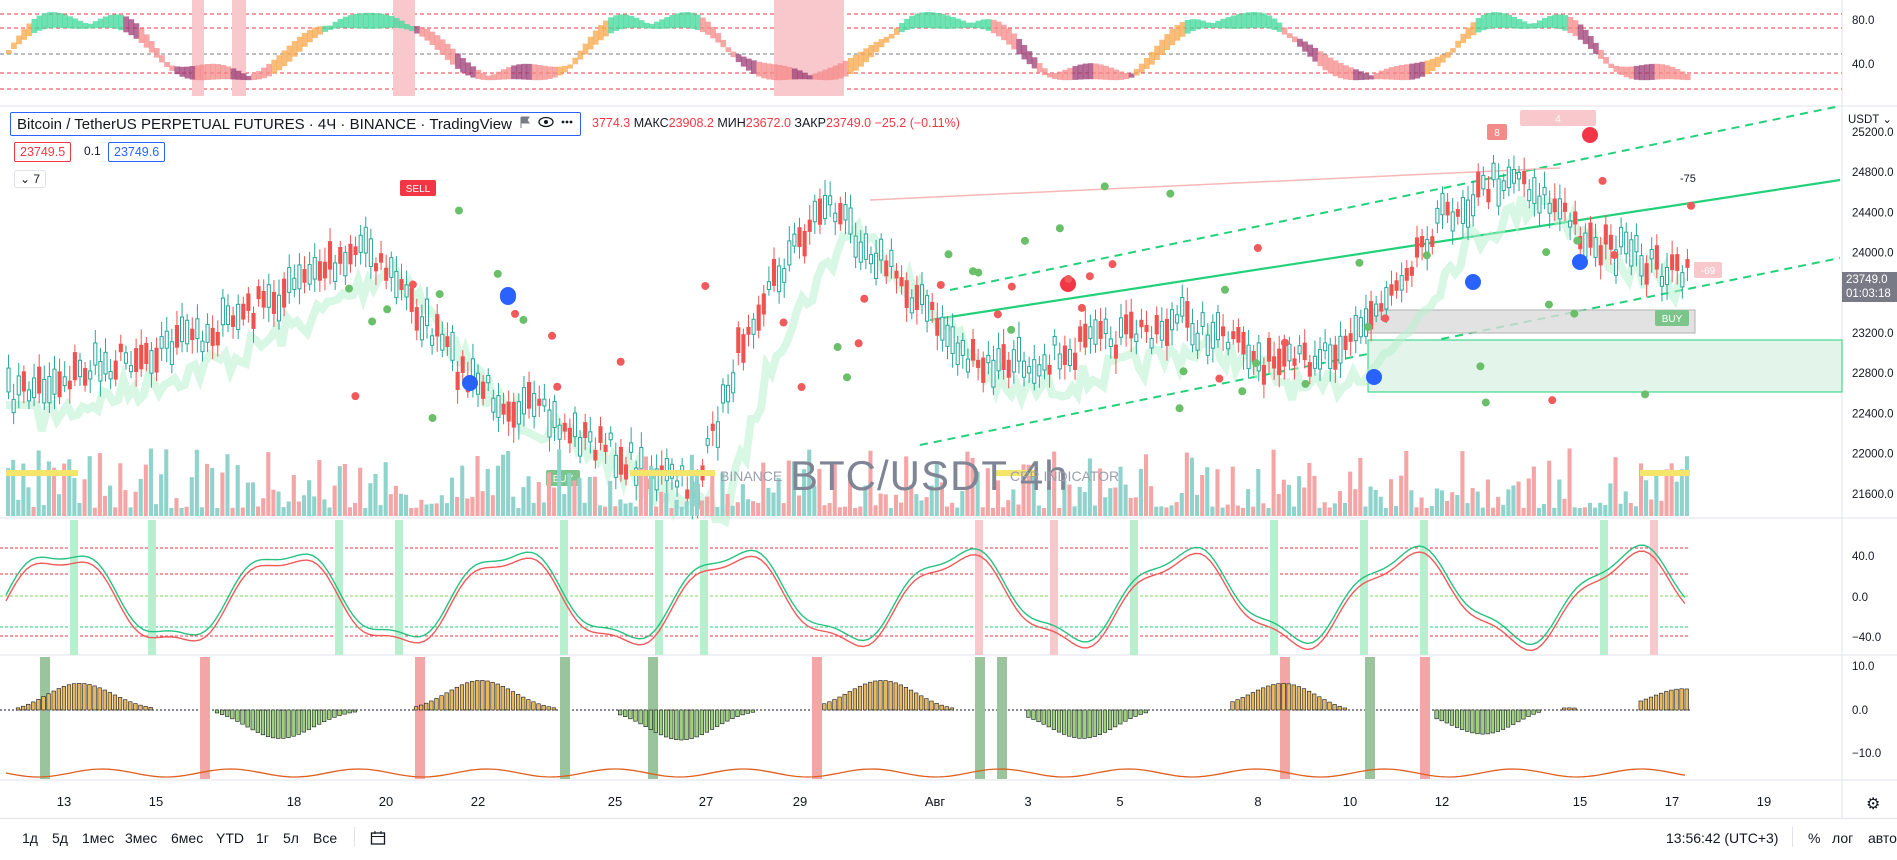  Describe the element at coordinates (98, 838) in the screenshot. I see `timeframe-3: 1мес` at that location.